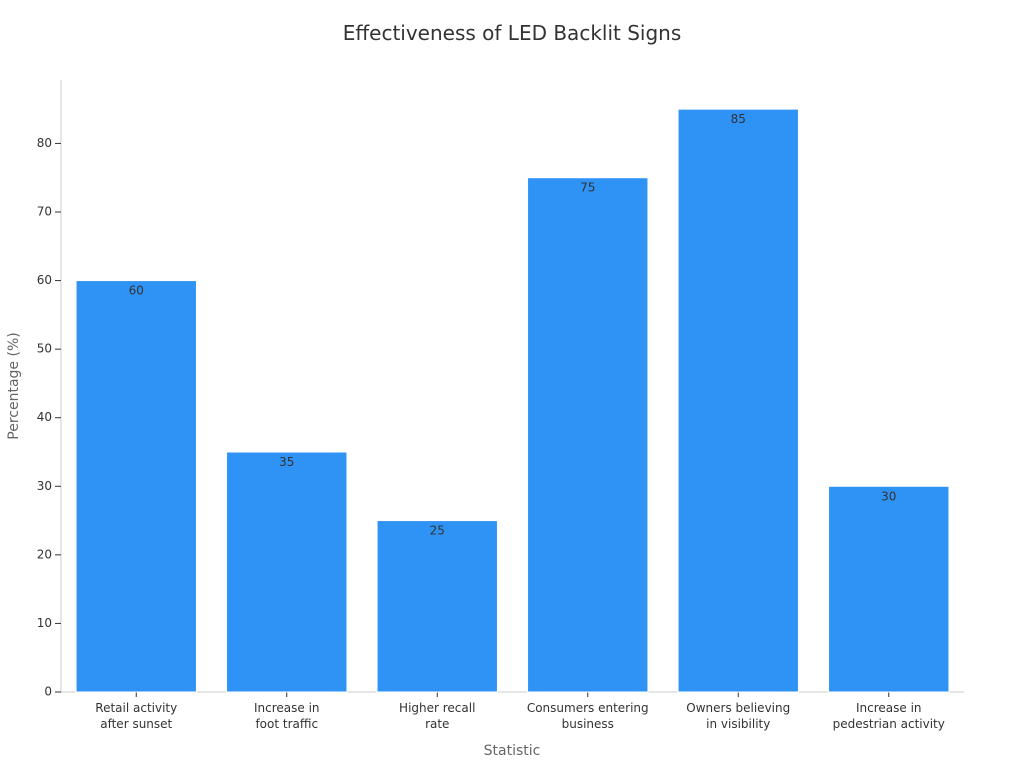 The image size is (1024, 768). I want to click on y-tick-label: 10, so click(44, 623).